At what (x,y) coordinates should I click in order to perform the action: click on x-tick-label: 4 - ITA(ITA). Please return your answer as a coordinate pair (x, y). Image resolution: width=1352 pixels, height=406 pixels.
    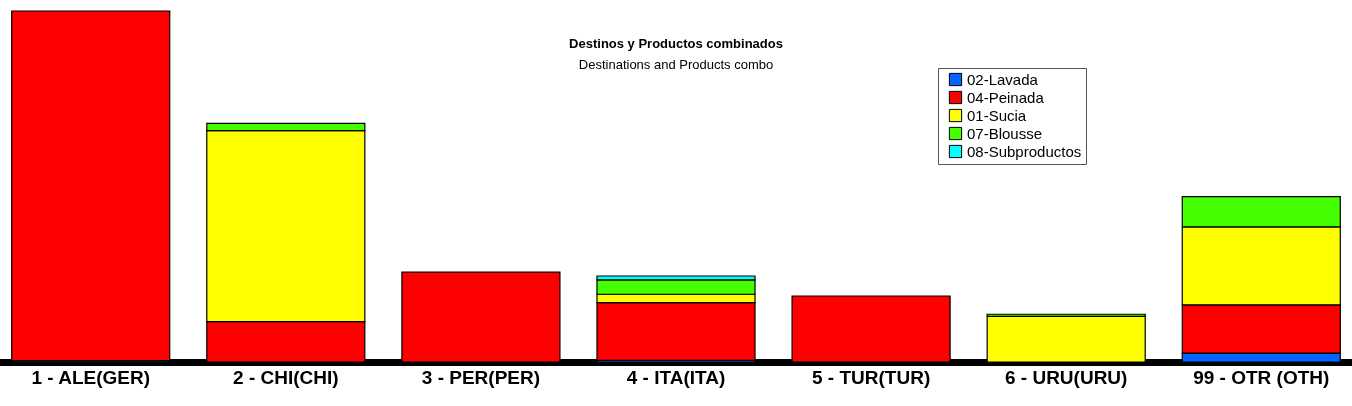
    Looking at the image, I should click on (676, 377).